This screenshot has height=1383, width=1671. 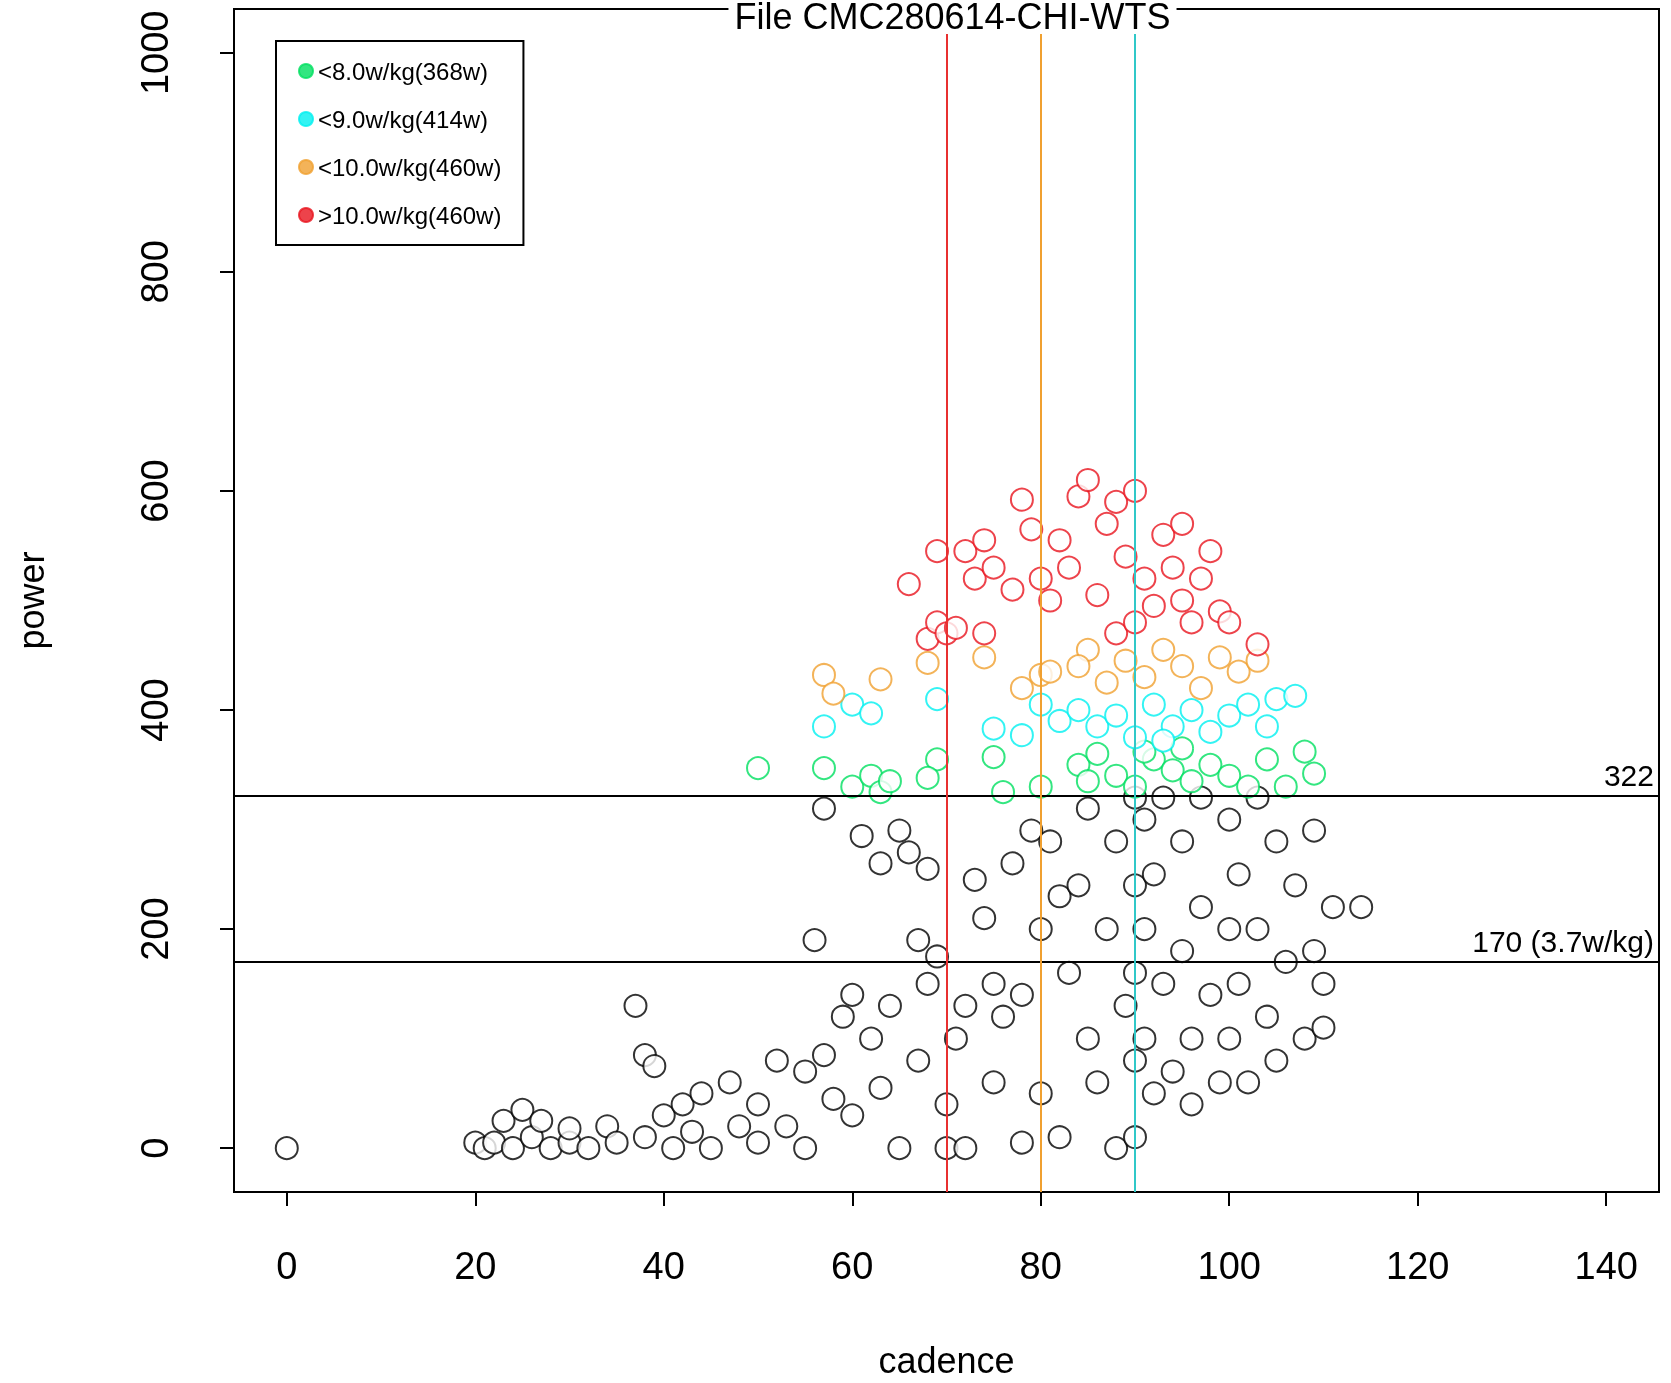 I want to click on y-tick-label: 800, so click(x=155, y=272).